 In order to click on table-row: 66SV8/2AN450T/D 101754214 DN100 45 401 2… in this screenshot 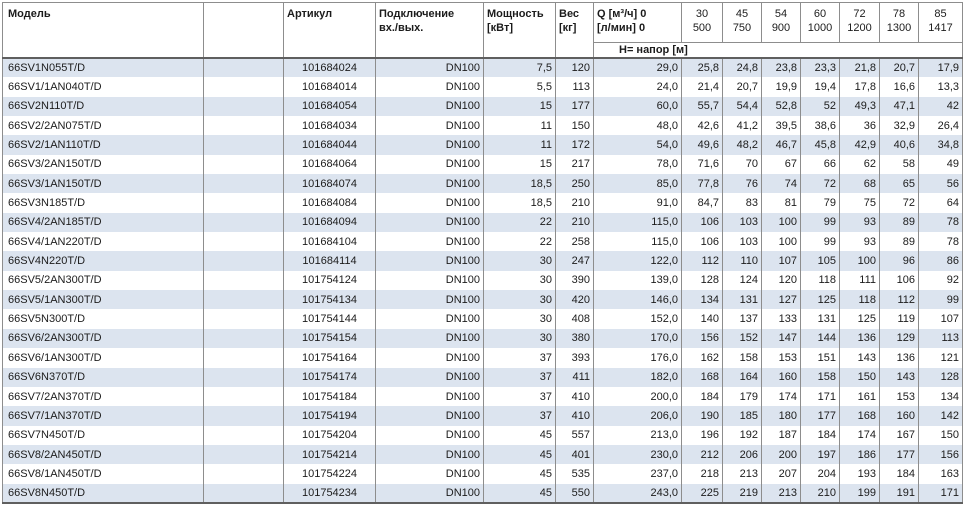, I will do `click(482, 454)`.